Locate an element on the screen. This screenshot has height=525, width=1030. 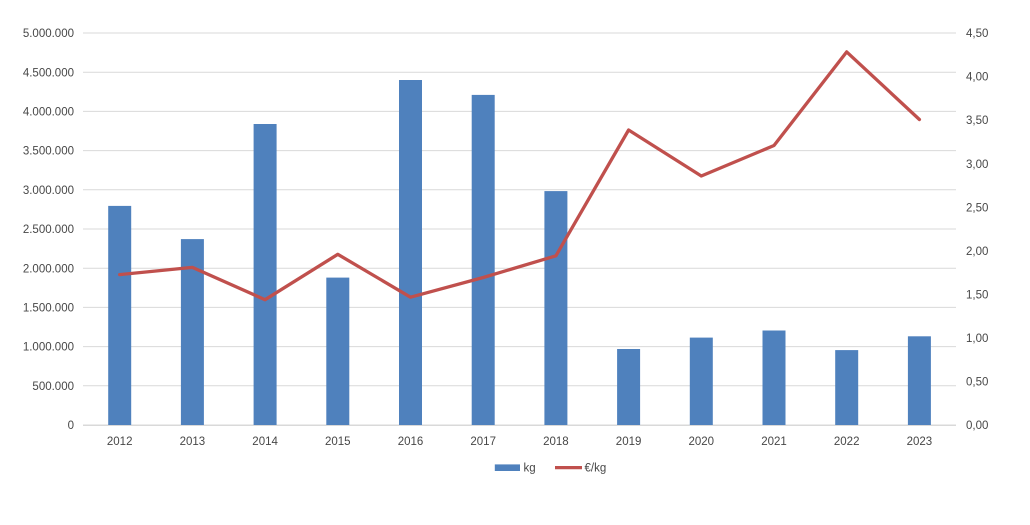
svg-text: 0,50 is located at coordinates (977, 383).